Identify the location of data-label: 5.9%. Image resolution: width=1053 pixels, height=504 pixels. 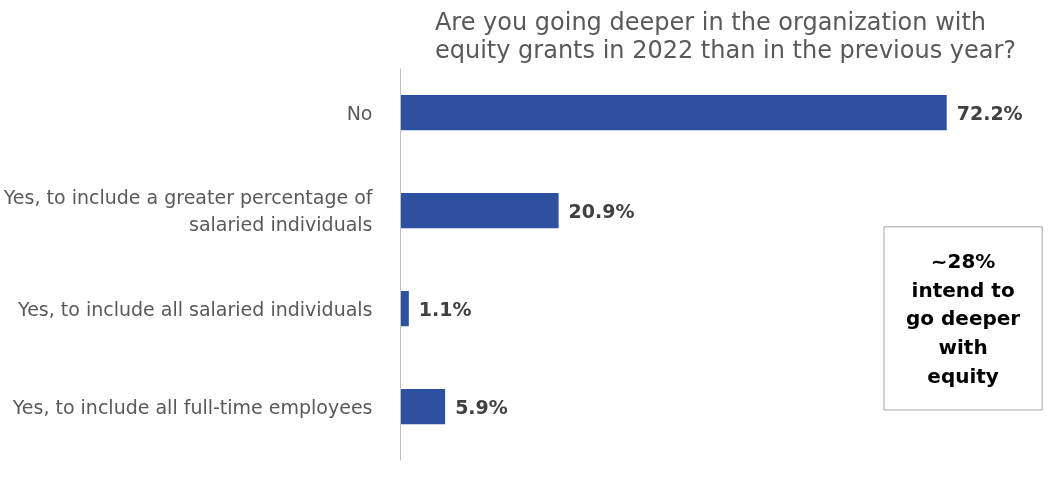
(481, 406).